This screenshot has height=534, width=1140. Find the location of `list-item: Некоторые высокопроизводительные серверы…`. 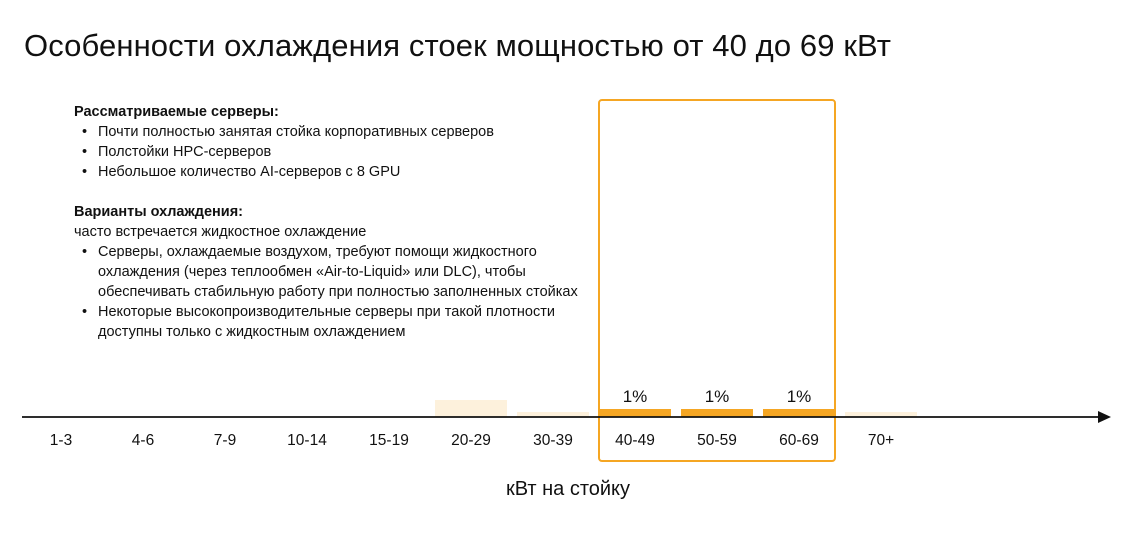

list-item: Некоторые высокопроизводительные серверы… is located at coordinates (338, 322).